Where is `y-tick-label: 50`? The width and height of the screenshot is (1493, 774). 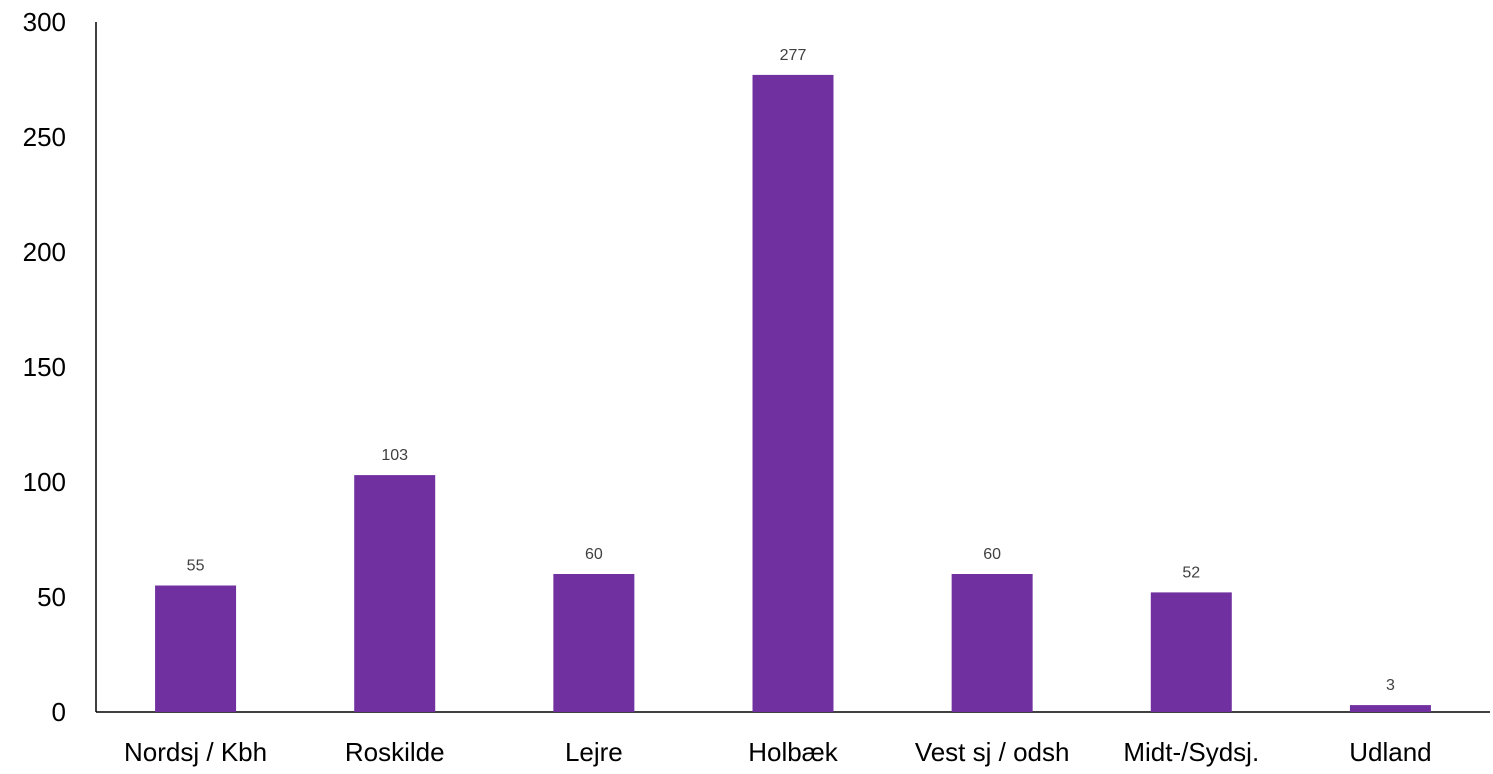 y-tick-label: 50 is located at coordinates (51, 597).